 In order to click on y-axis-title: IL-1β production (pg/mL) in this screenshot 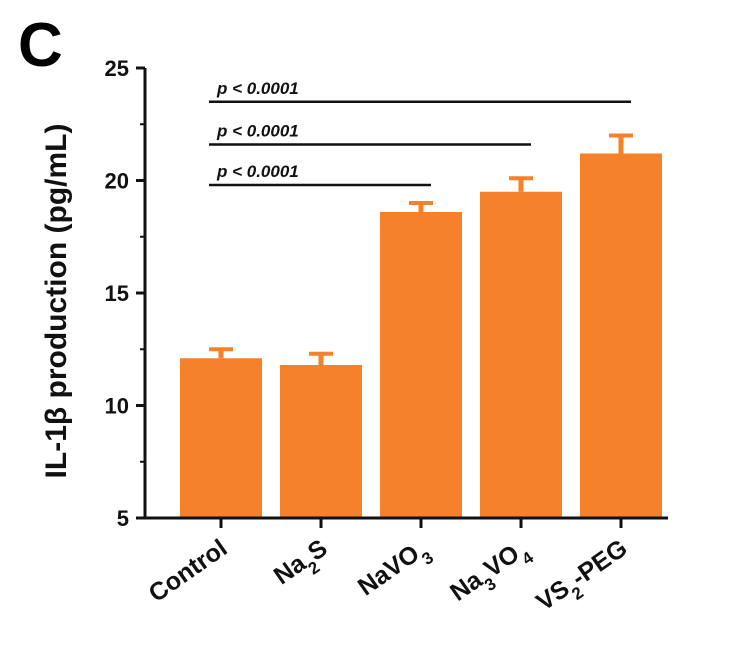, I will do `click(56, 301)`.